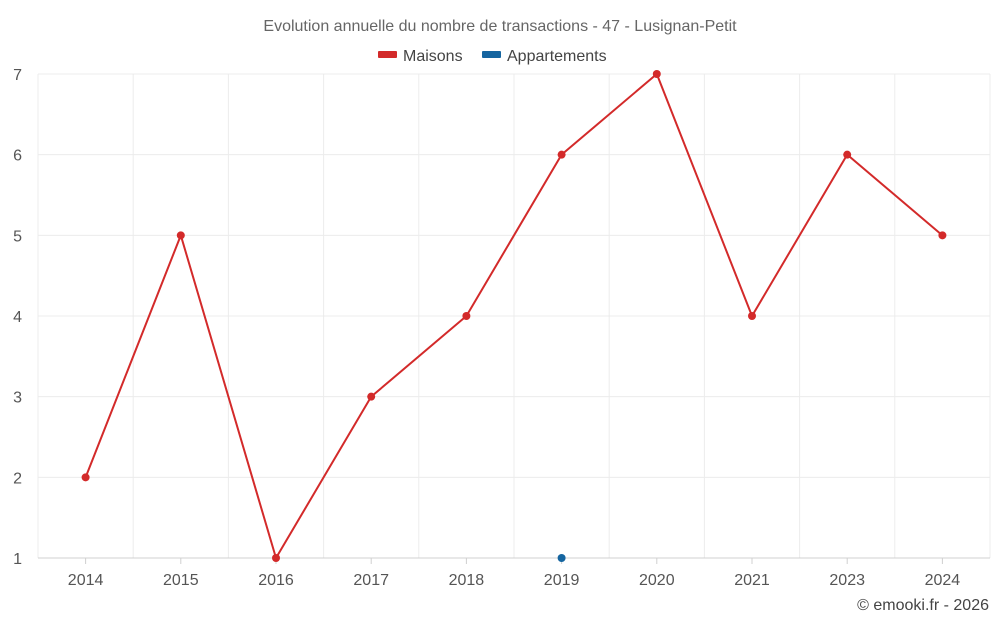 This screenshot has width=1000, height=625. What do you see at coordinates (276, 580) in the screenshot?
I see `x-tick-label: 2016` at bounding box center [276, 580].